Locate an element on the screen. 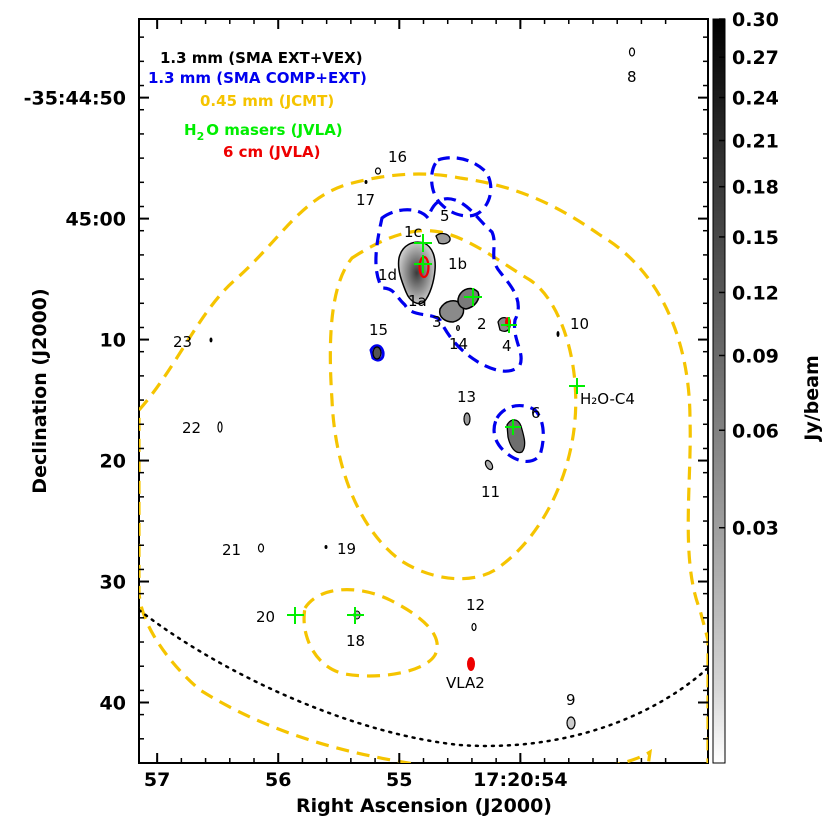 The width and height of the screenshot is (830, 830). legend-jcmt: 0.45 mm (JCMT) is located at coordinates (267, 101).